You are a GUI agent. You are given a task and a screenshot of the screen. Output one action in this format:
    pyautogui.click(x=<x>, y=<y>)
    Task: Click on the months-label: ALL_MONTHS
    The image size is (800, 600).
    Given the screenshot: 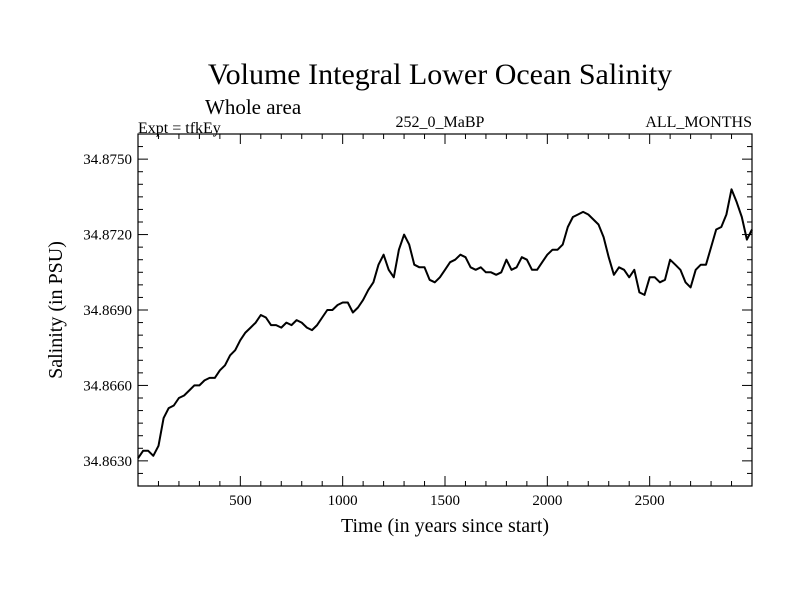 What is the action you would take?
    pyautogui.click(x=698, y=122)
    